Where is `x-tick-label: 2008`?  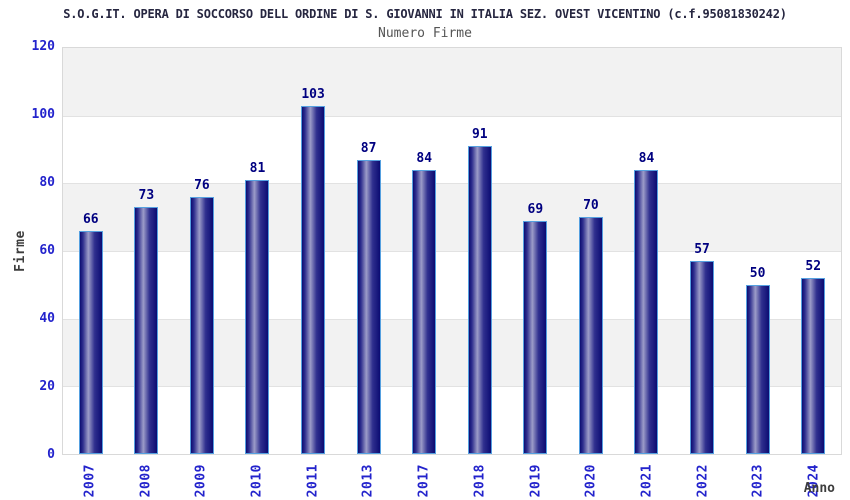 x-tick-label: 2008 is located at coordinates (146, 481).